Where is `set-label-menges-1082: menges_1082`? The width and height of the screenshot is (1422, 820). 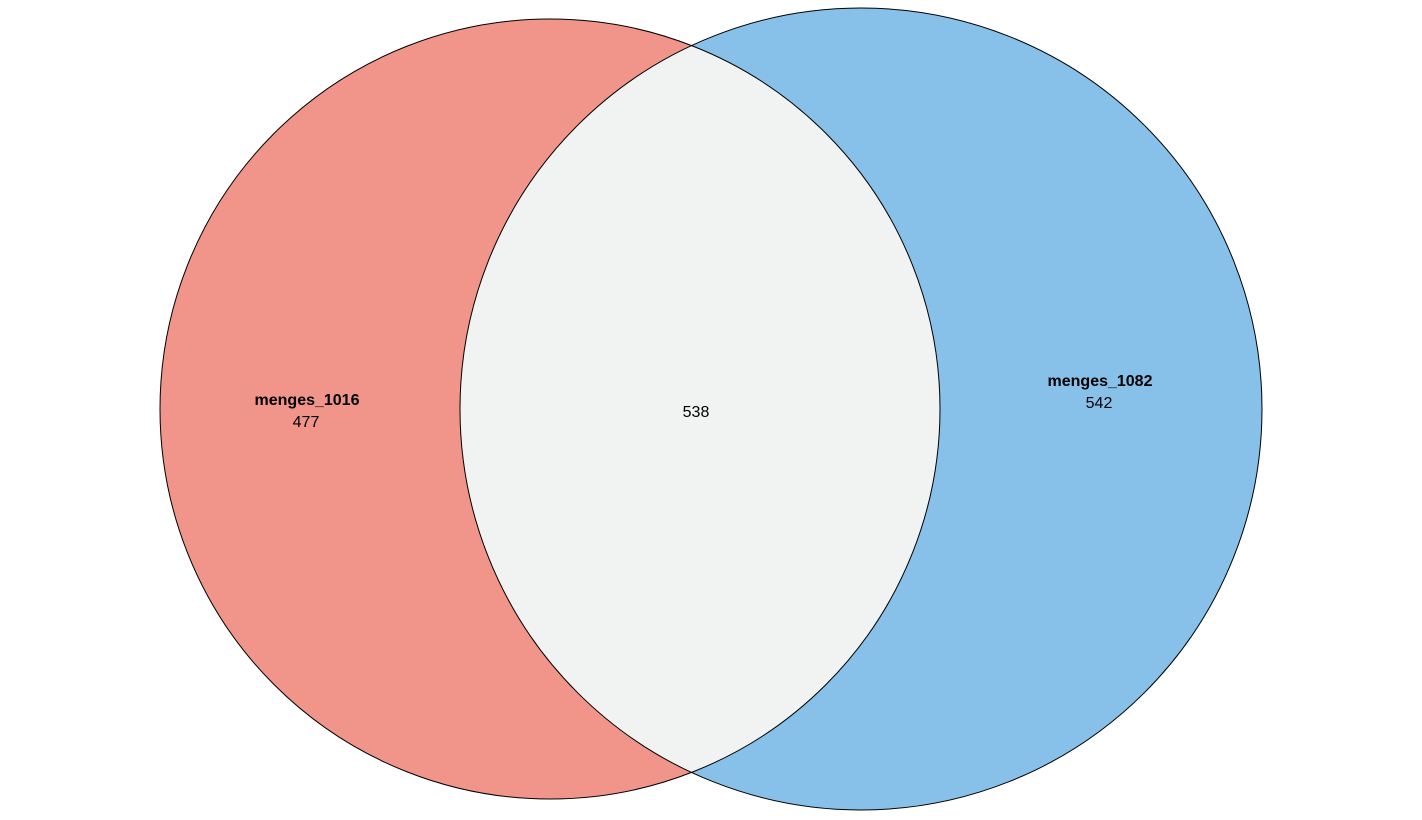 set-label-menges-1082: menges_1082 is located at coordinates (1100, 381).